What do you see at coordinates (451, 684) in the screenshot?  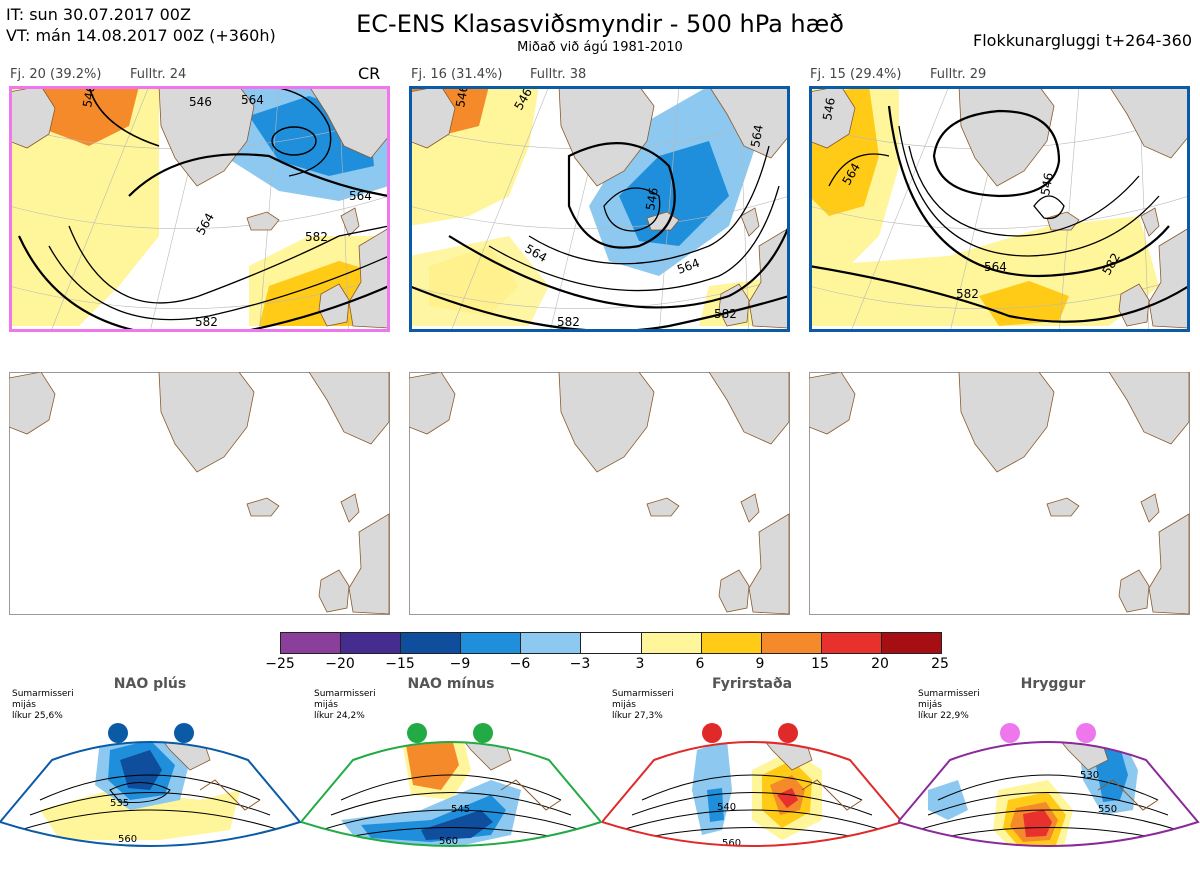 I see `regime-2-title: NAO mínus` at bounding box center [451, 684].